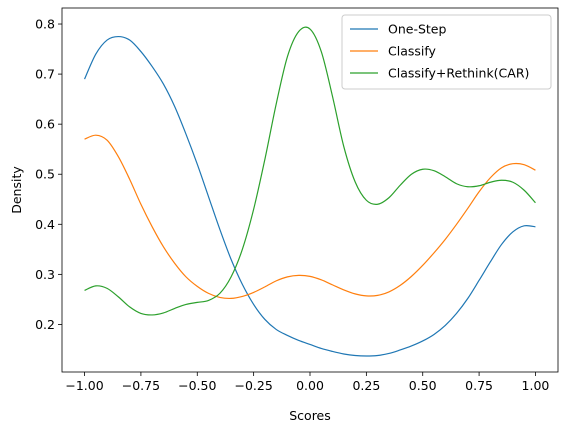 The image size is (567, 432). I want to click on x-tick-label: 0.50, so click(423, 385).